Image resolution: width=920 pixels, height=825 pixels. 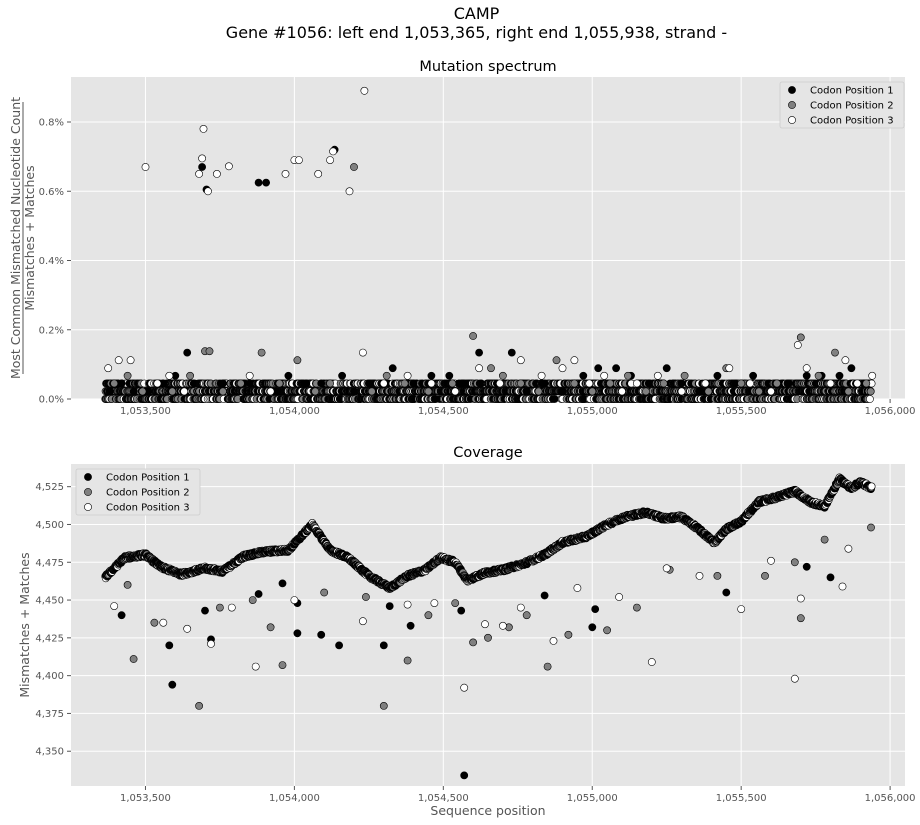 I want to click on legend-entry: Codon Position 2, so click(x=852, y=106).